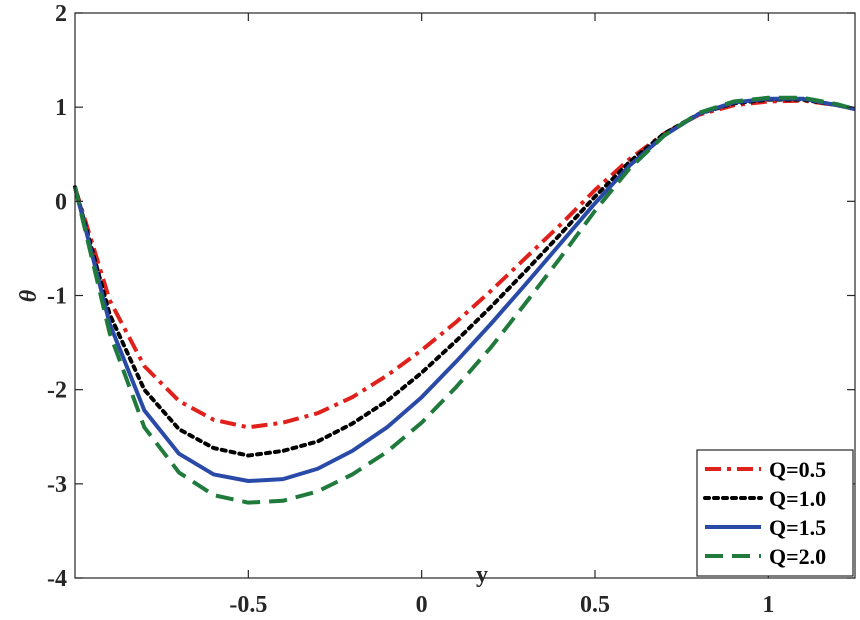 The height and width of the screenshot is (620, 860). Describe the element at coordinates (57, 297) in the screenshot. I see `y-tick-label: -1` at that location.